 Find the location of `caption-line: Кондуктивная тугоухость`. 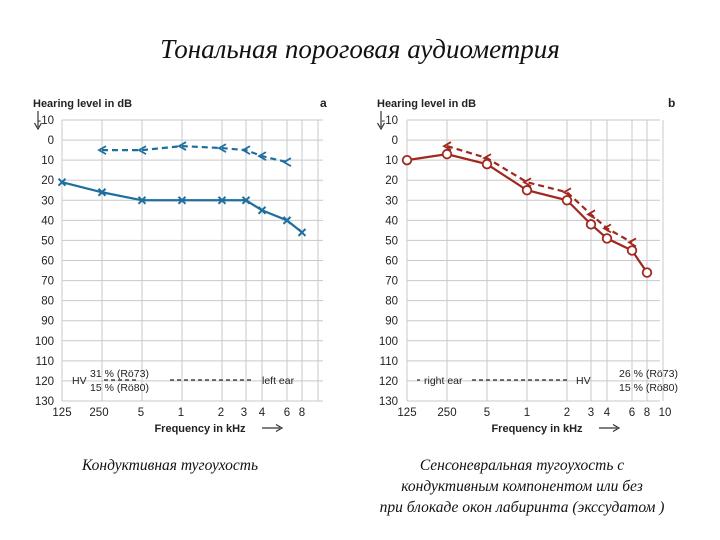

caption-line: Кондуктивная тугоухость is located at coordinates (170, 465).